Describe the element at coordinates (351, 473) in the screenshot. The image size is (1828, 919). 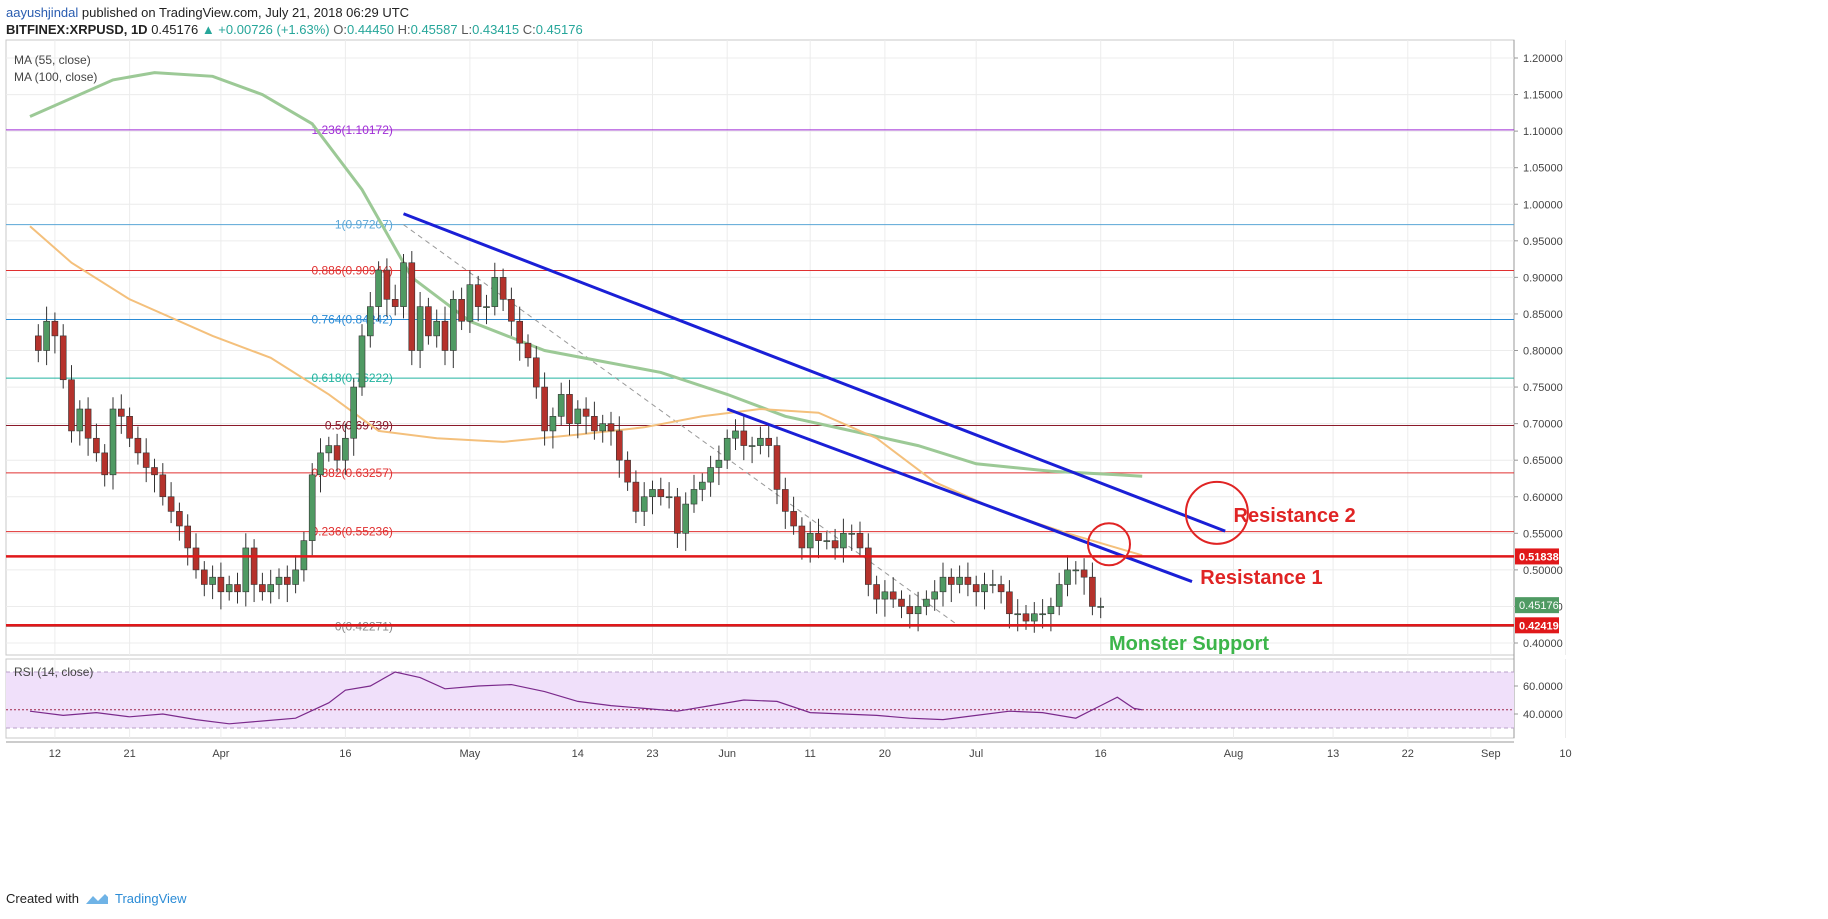
I see `fib-level-label: 0.382(0.63257)` at that location.